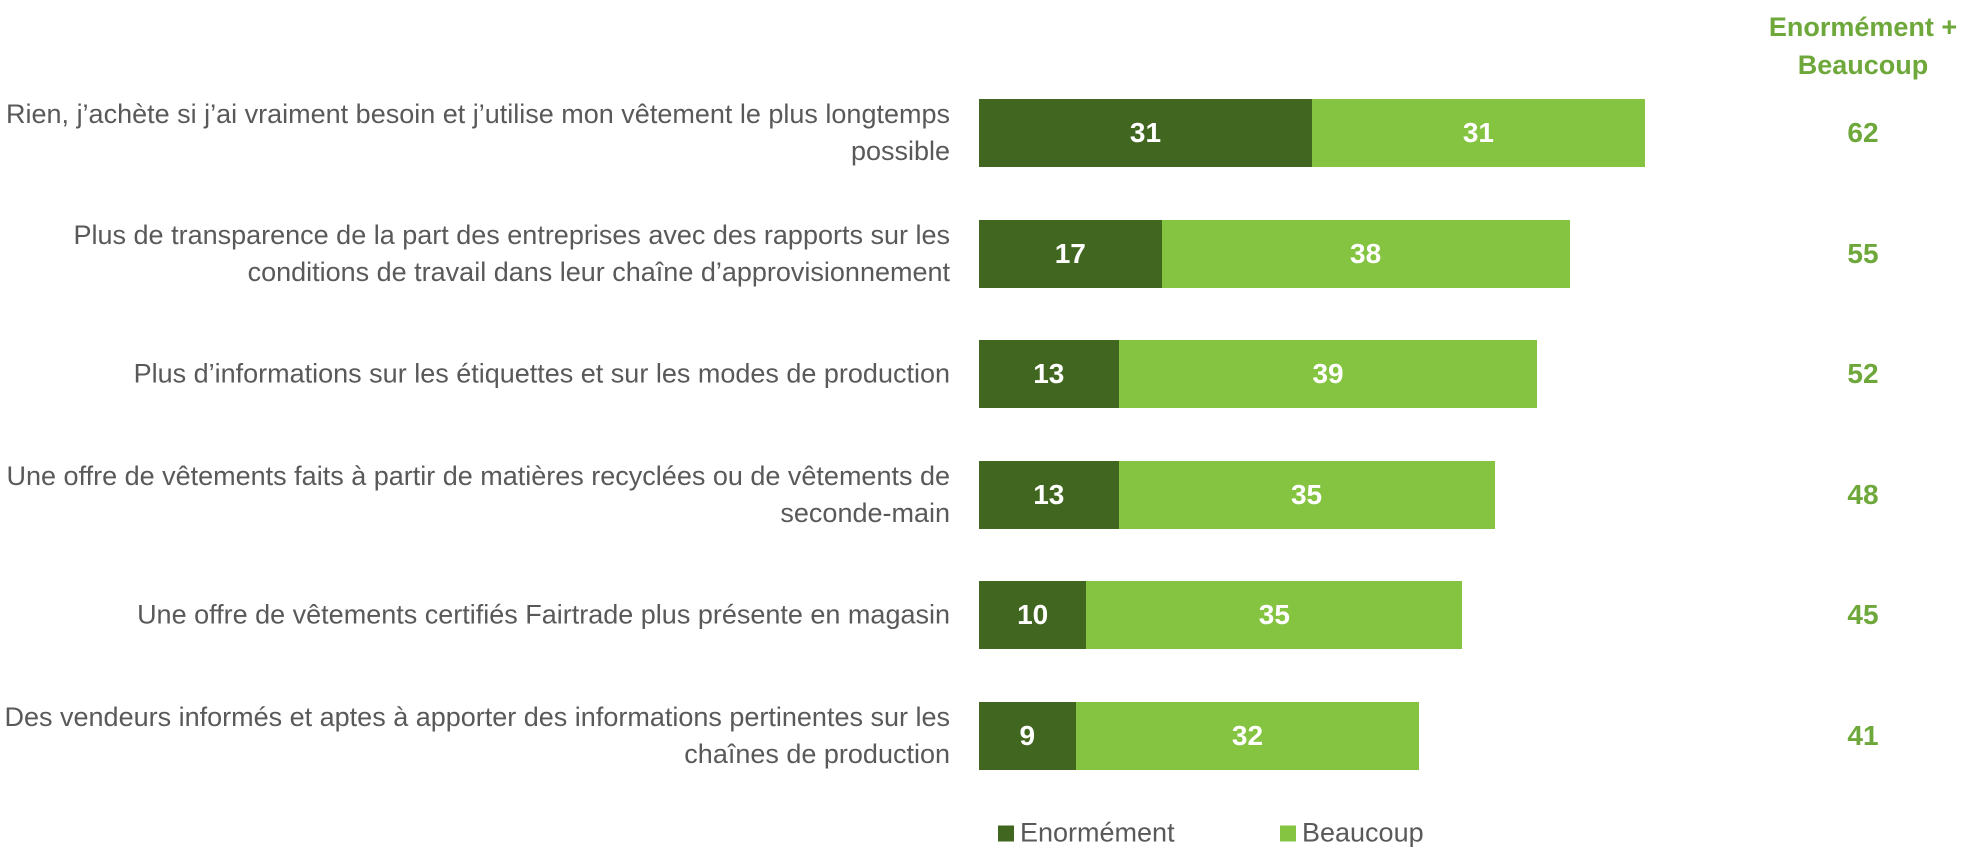  What do you see at coordinates (1363, 832) in the screenshot?
I see `legend-label: Beaucoup` at bounding box center [1363, 832].